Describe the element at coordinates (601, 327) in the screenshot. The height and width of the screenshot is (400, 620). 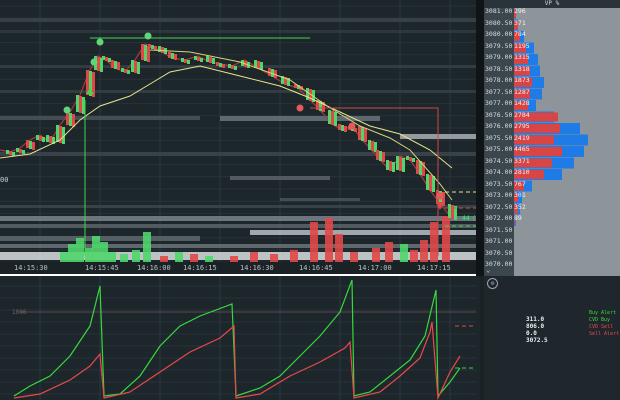
I see `legend-item: CVD Sell` at that location.